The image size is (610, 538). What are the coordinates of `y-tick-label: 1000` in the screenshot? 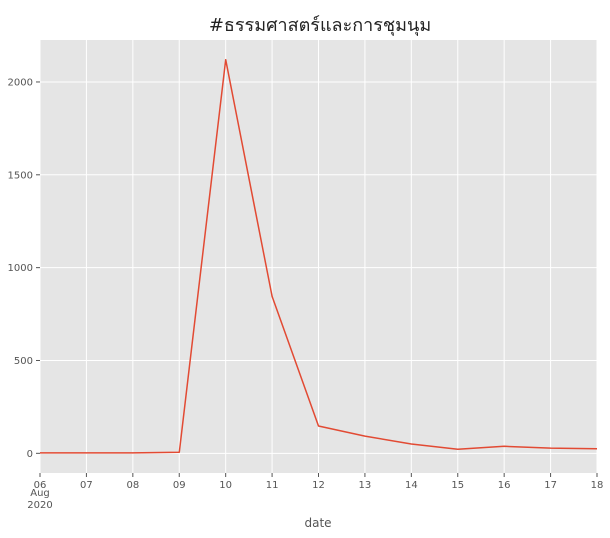 It's located at (20, 268).